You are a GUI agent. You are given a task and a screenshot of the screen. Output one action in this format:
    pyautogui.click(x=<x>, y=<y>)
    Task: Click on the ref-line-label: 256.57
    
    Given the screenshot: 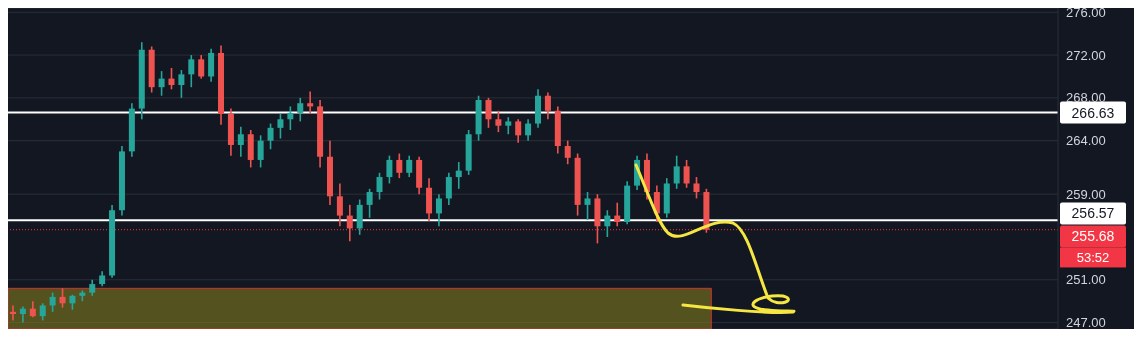 What is the action you would take?
    pyautogui.click(x=1093, y=213)
    